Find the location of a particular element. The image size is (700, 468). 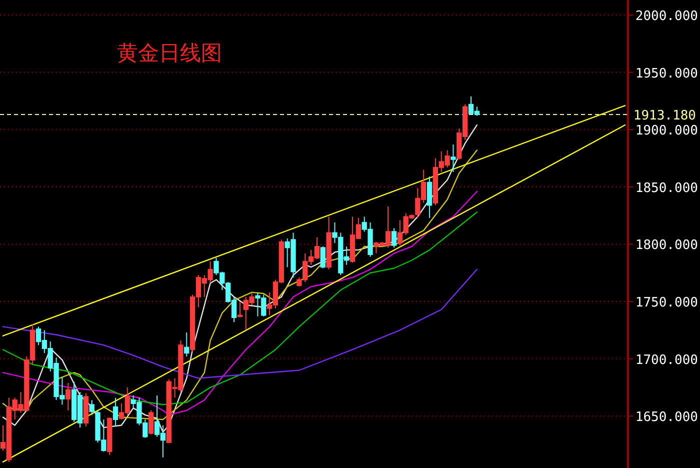

text: 黄金日线图 is located at coordinates (169, 53).